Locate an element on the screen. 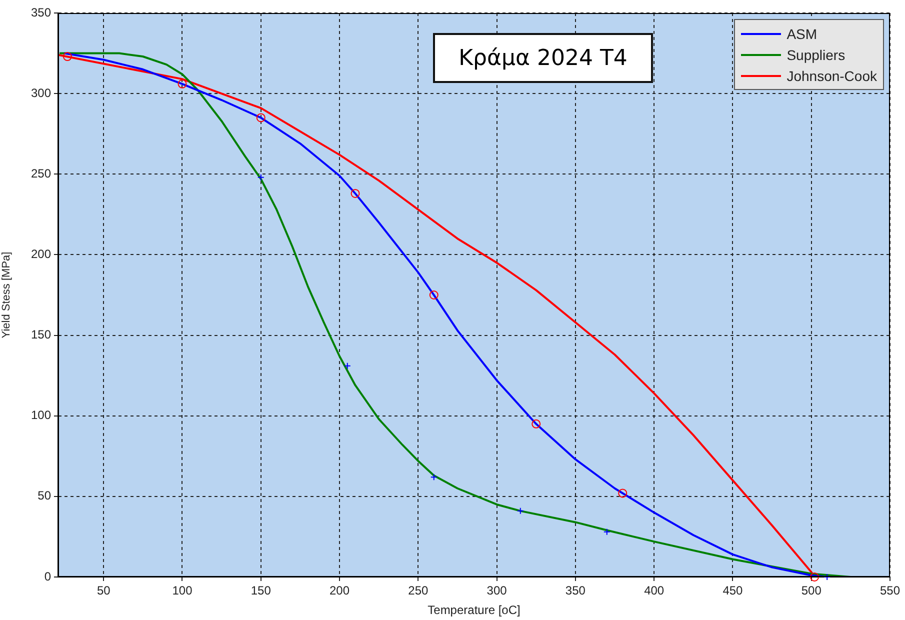  x-tick-label: 200 is located at coordinates (340, 591).